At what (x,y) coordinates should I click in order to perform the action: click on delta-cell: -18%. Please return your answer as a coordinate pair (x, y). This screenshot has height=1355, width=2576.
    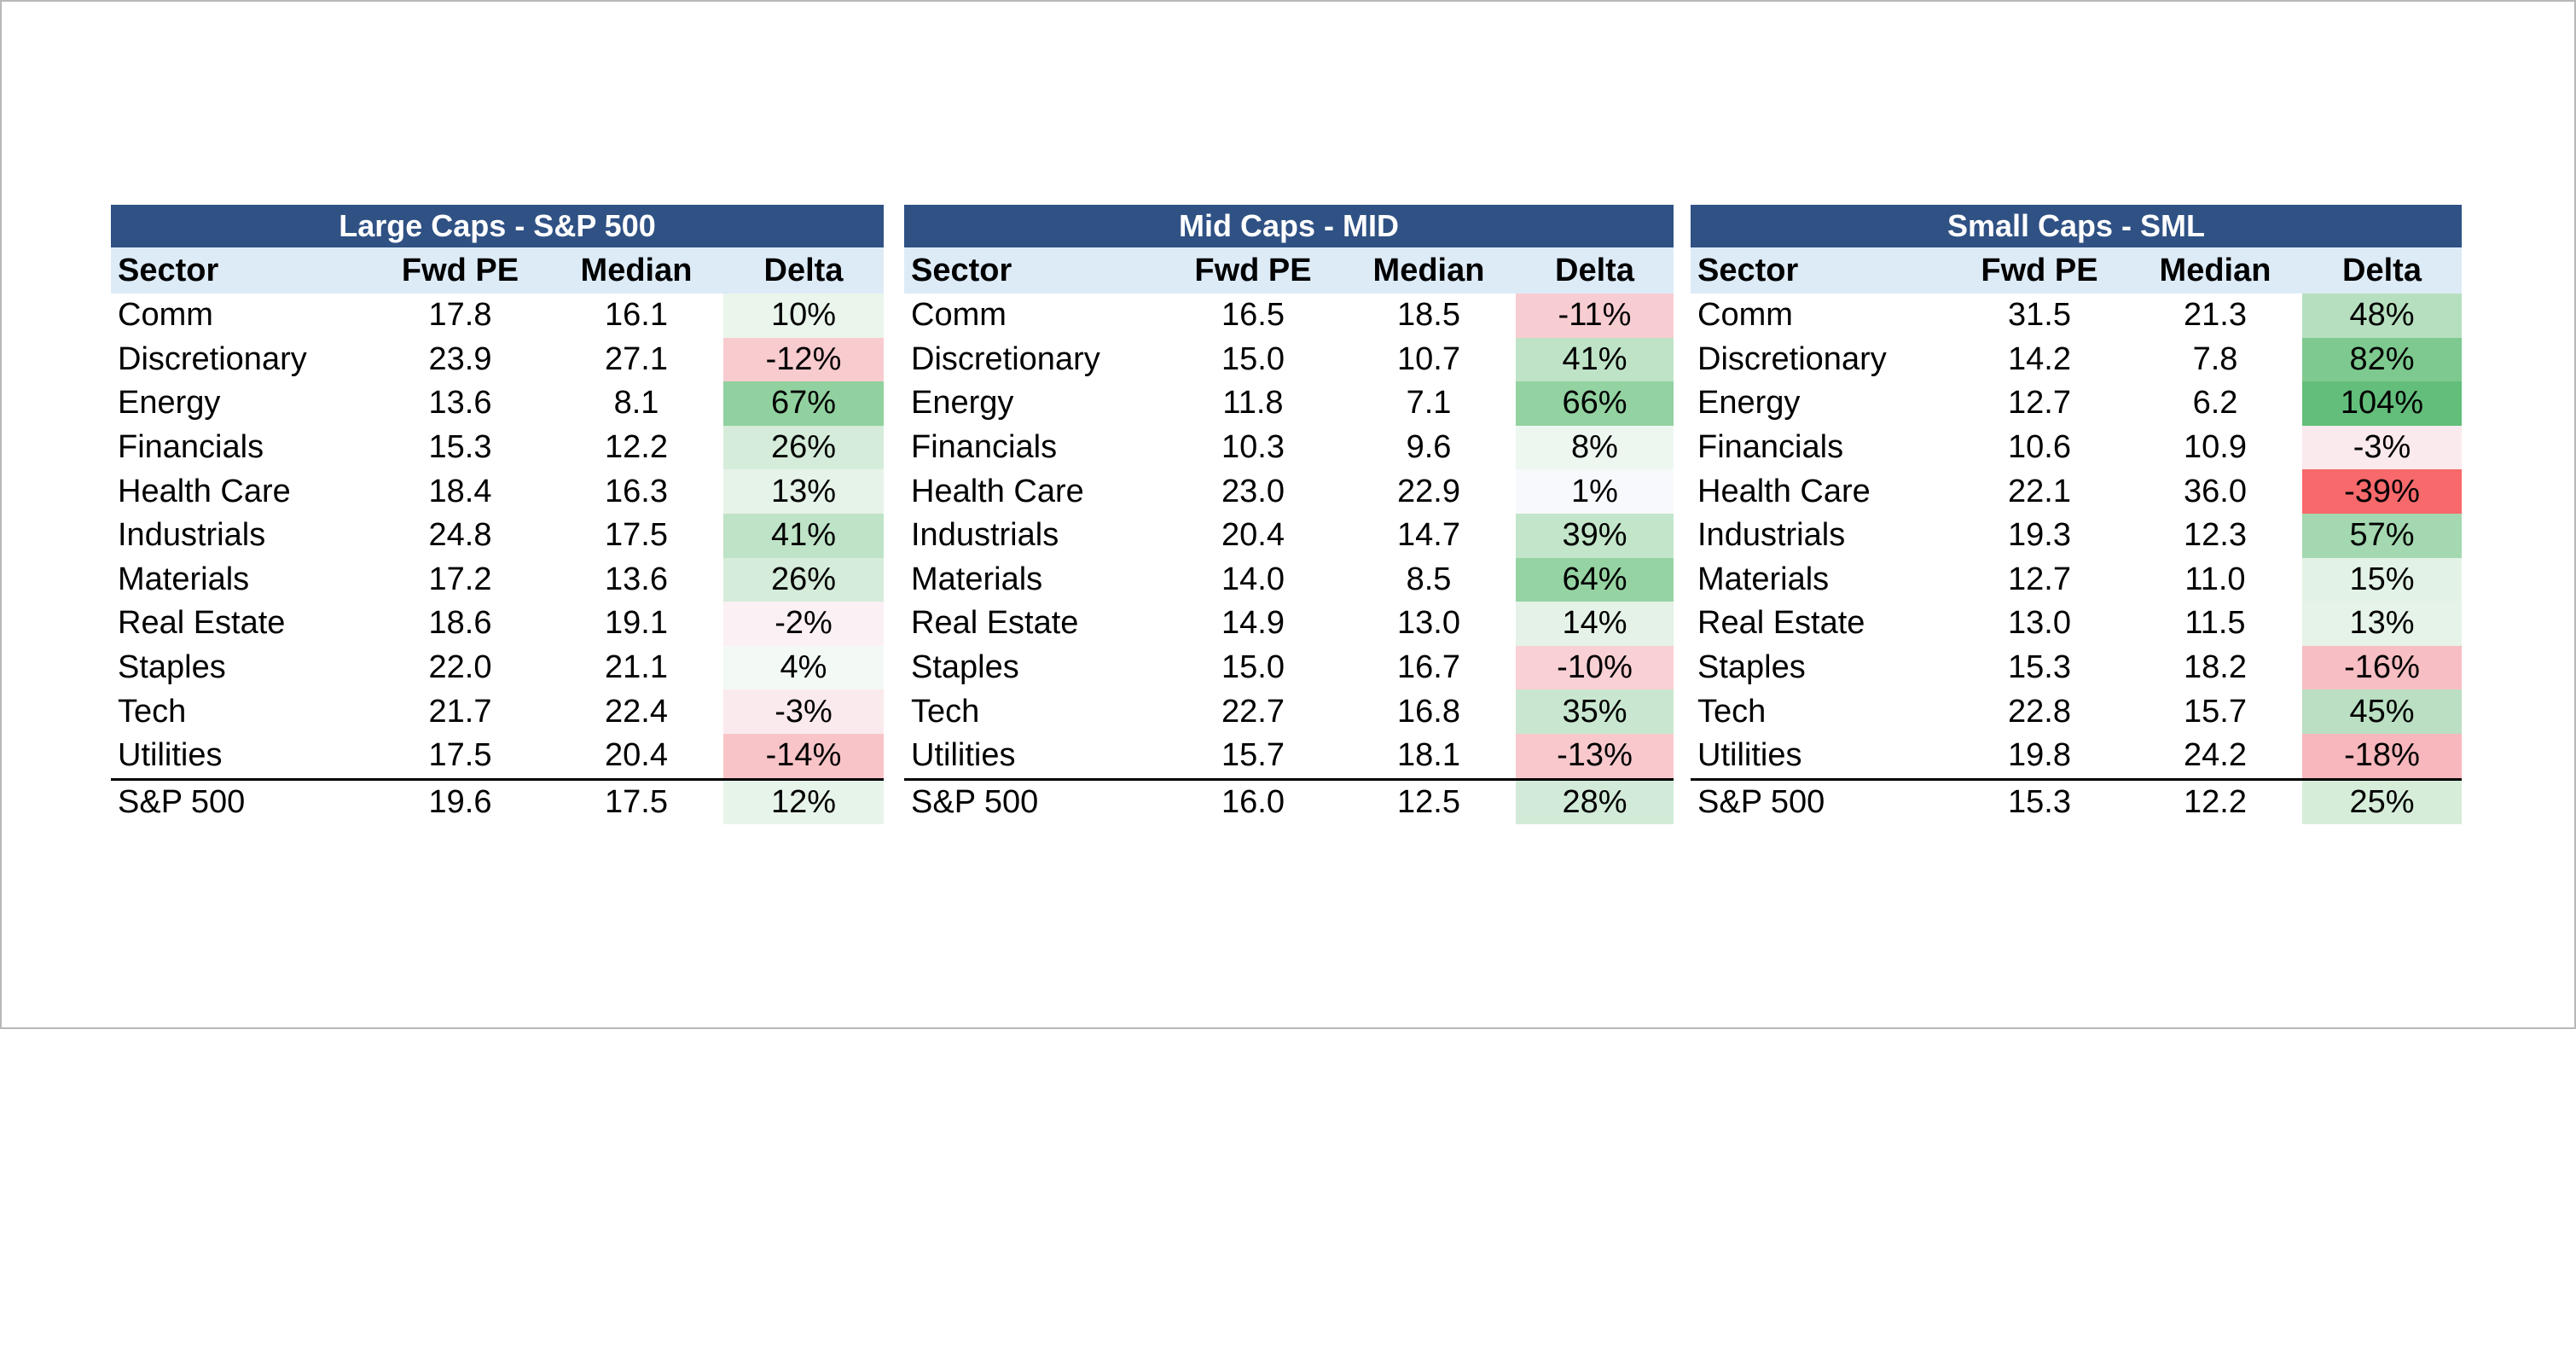
    Looking at the image, I should click on (2382, 755).